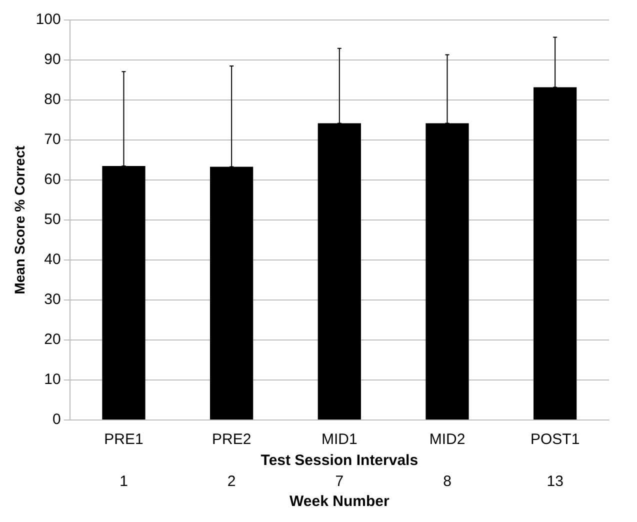 The width and height of the screenshot is (637, 522). I want to click on y-tick-label: 20, so click(52, 339).